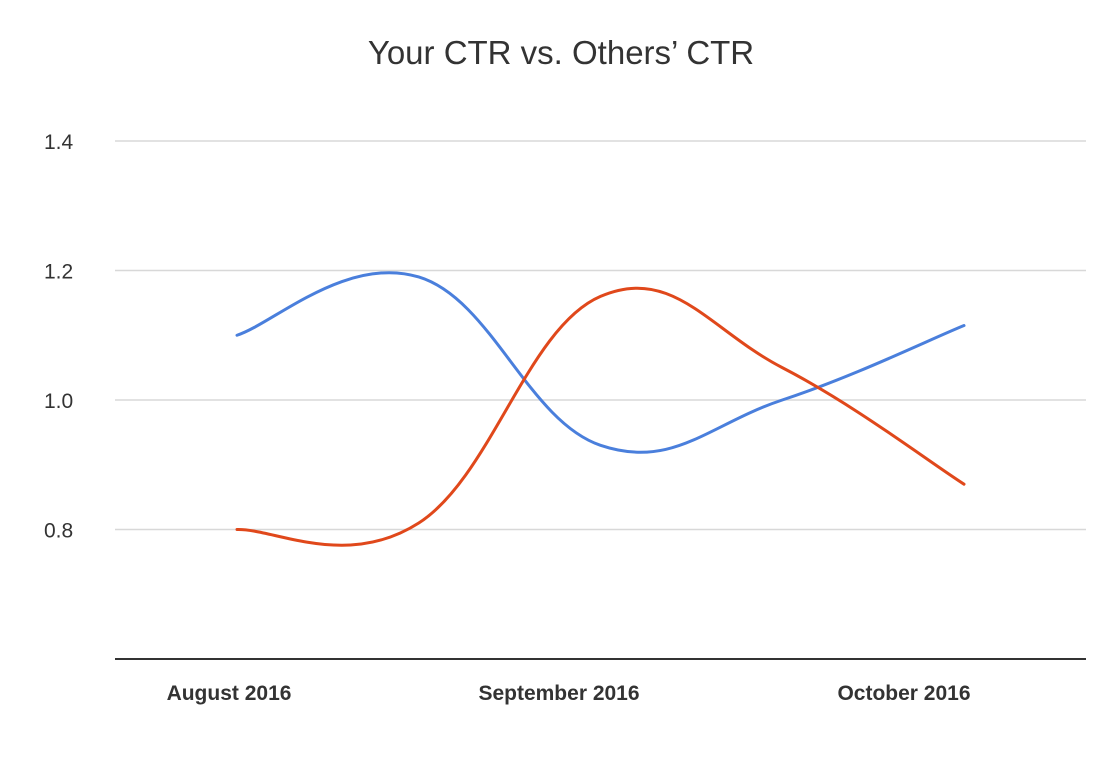 Image resolution: width=1116 pixels, height=758 pixels. I want to click on y-tick-label: 1.0, so click(58, 401).